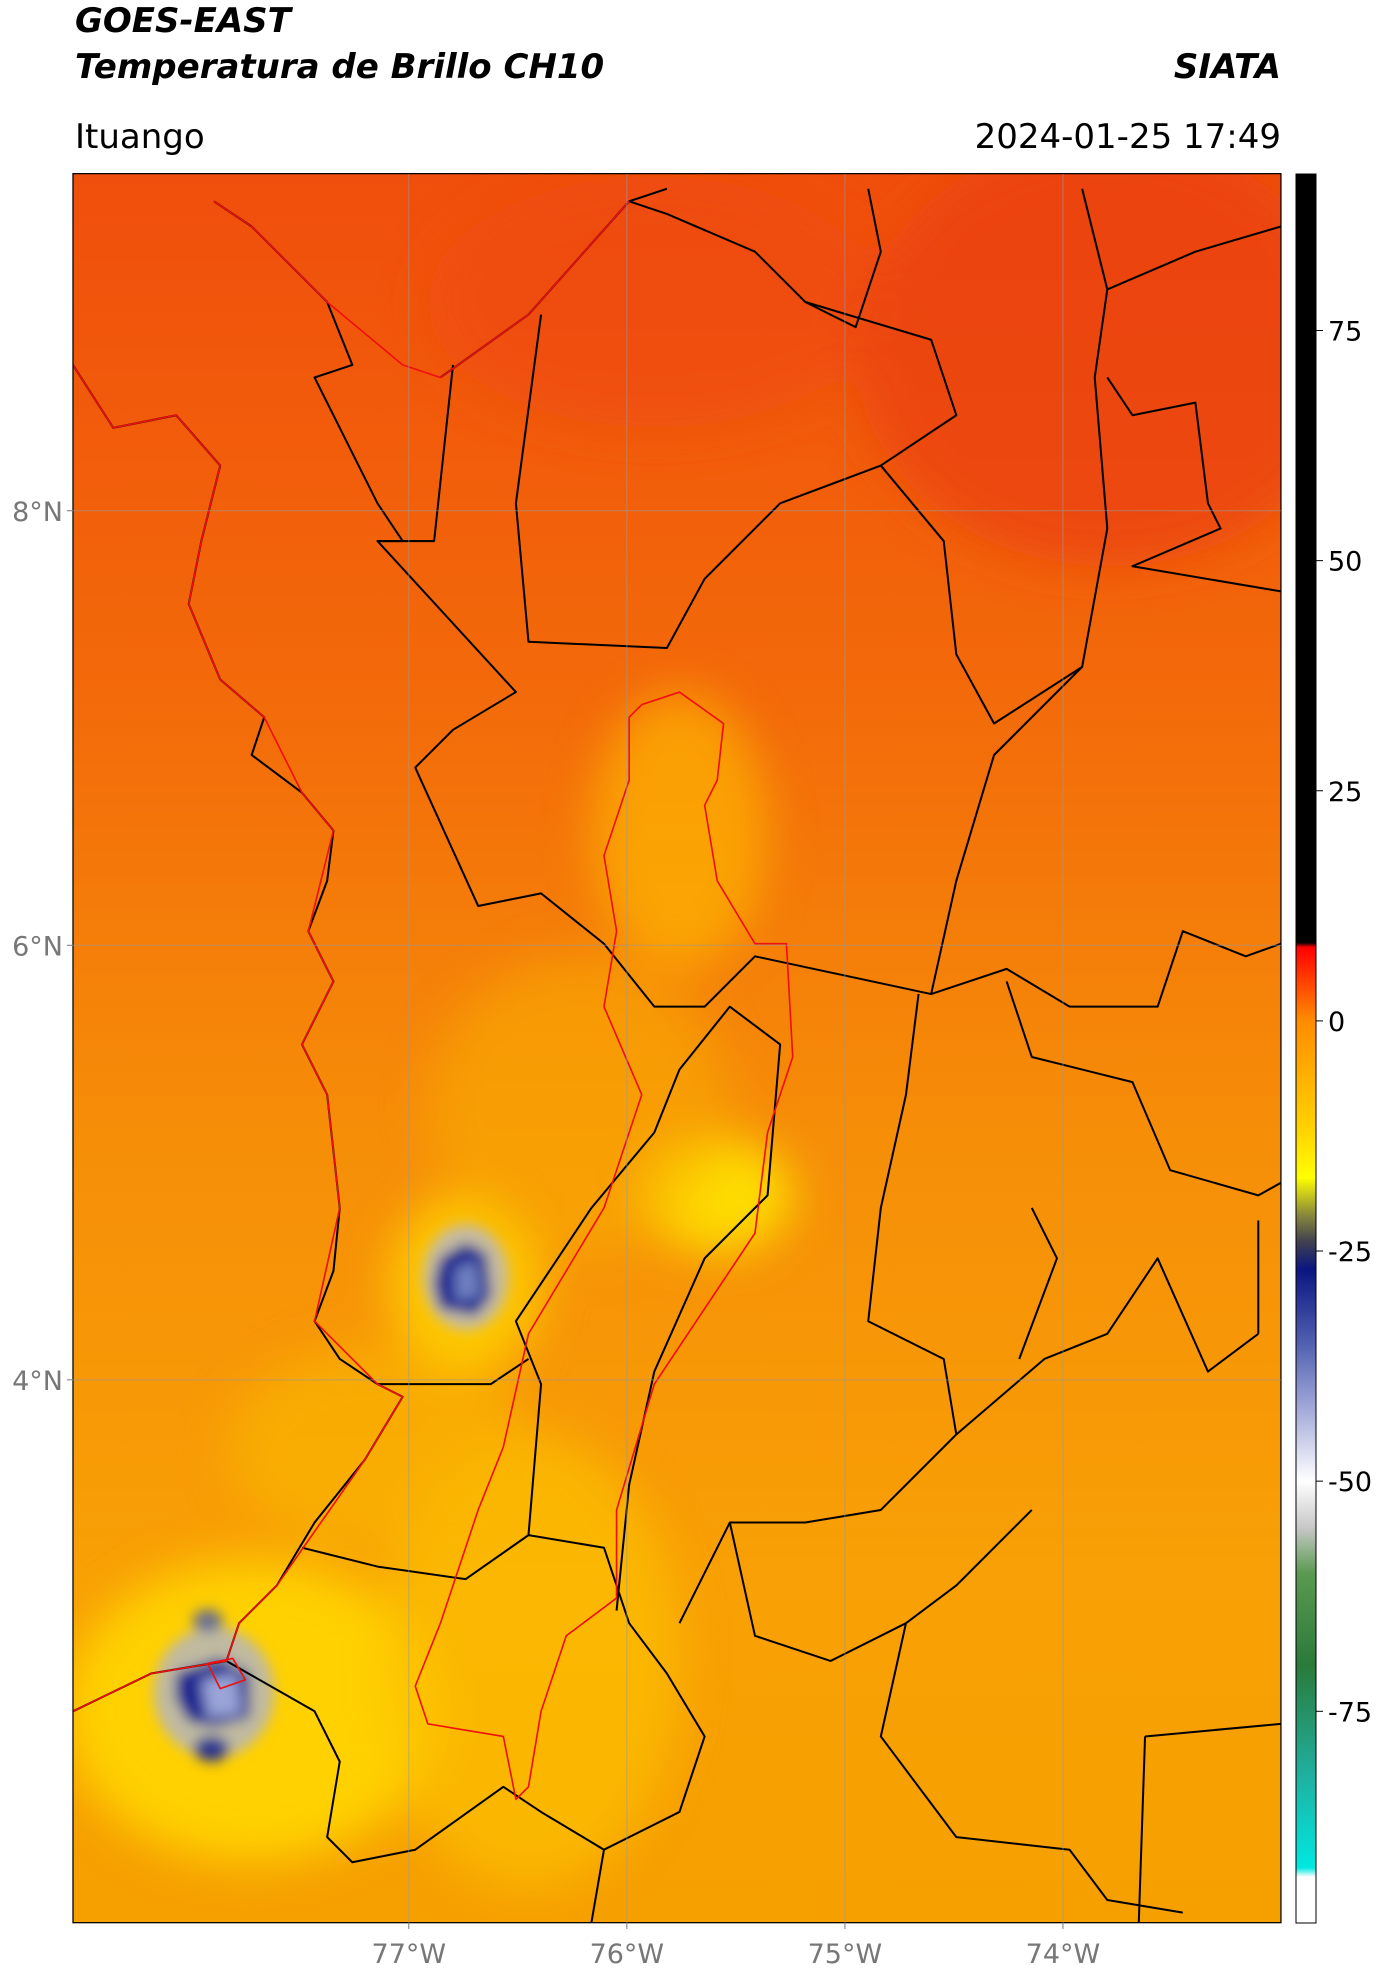 The image size is (1384, 1985). I want to click on colorbar-tick-label: 75, so click(1345, 331).